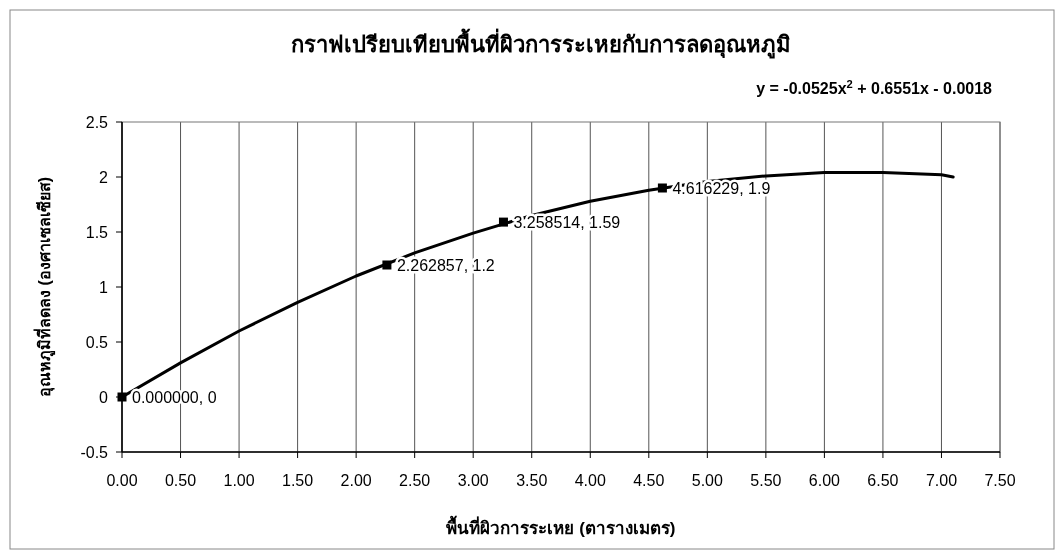 The image size is (1064, 559). Describe the element at coordinates (97, 342) in the screenshot. I see `y-tick-label: 0.5` at that location.